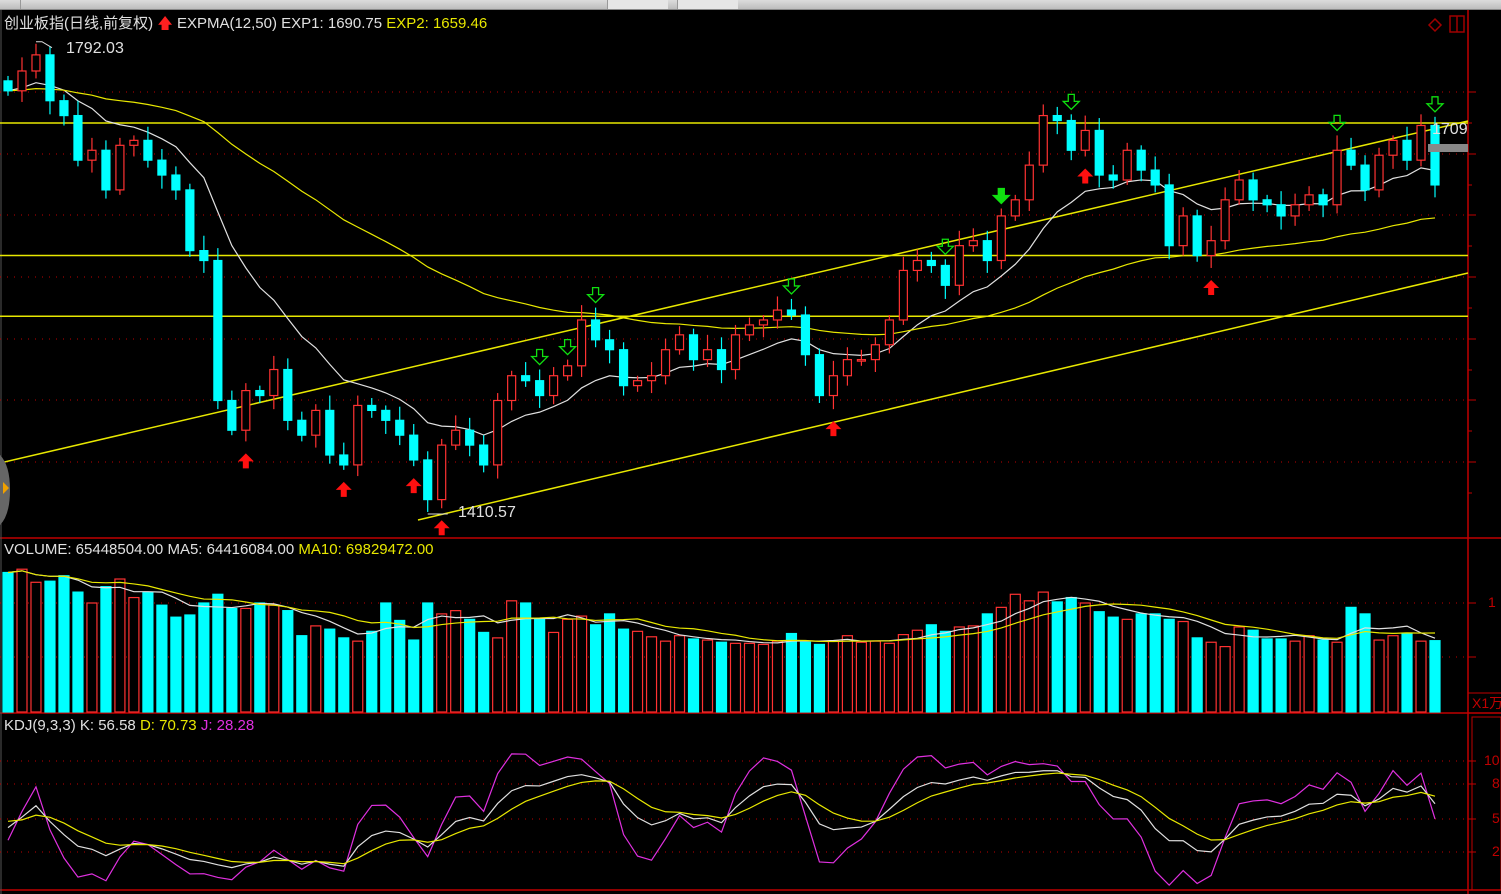  What do you see at coordinates (1492, 602) in the screenshot?
I see `volume-axis-label: 1` at bounding box center [1492, 602].